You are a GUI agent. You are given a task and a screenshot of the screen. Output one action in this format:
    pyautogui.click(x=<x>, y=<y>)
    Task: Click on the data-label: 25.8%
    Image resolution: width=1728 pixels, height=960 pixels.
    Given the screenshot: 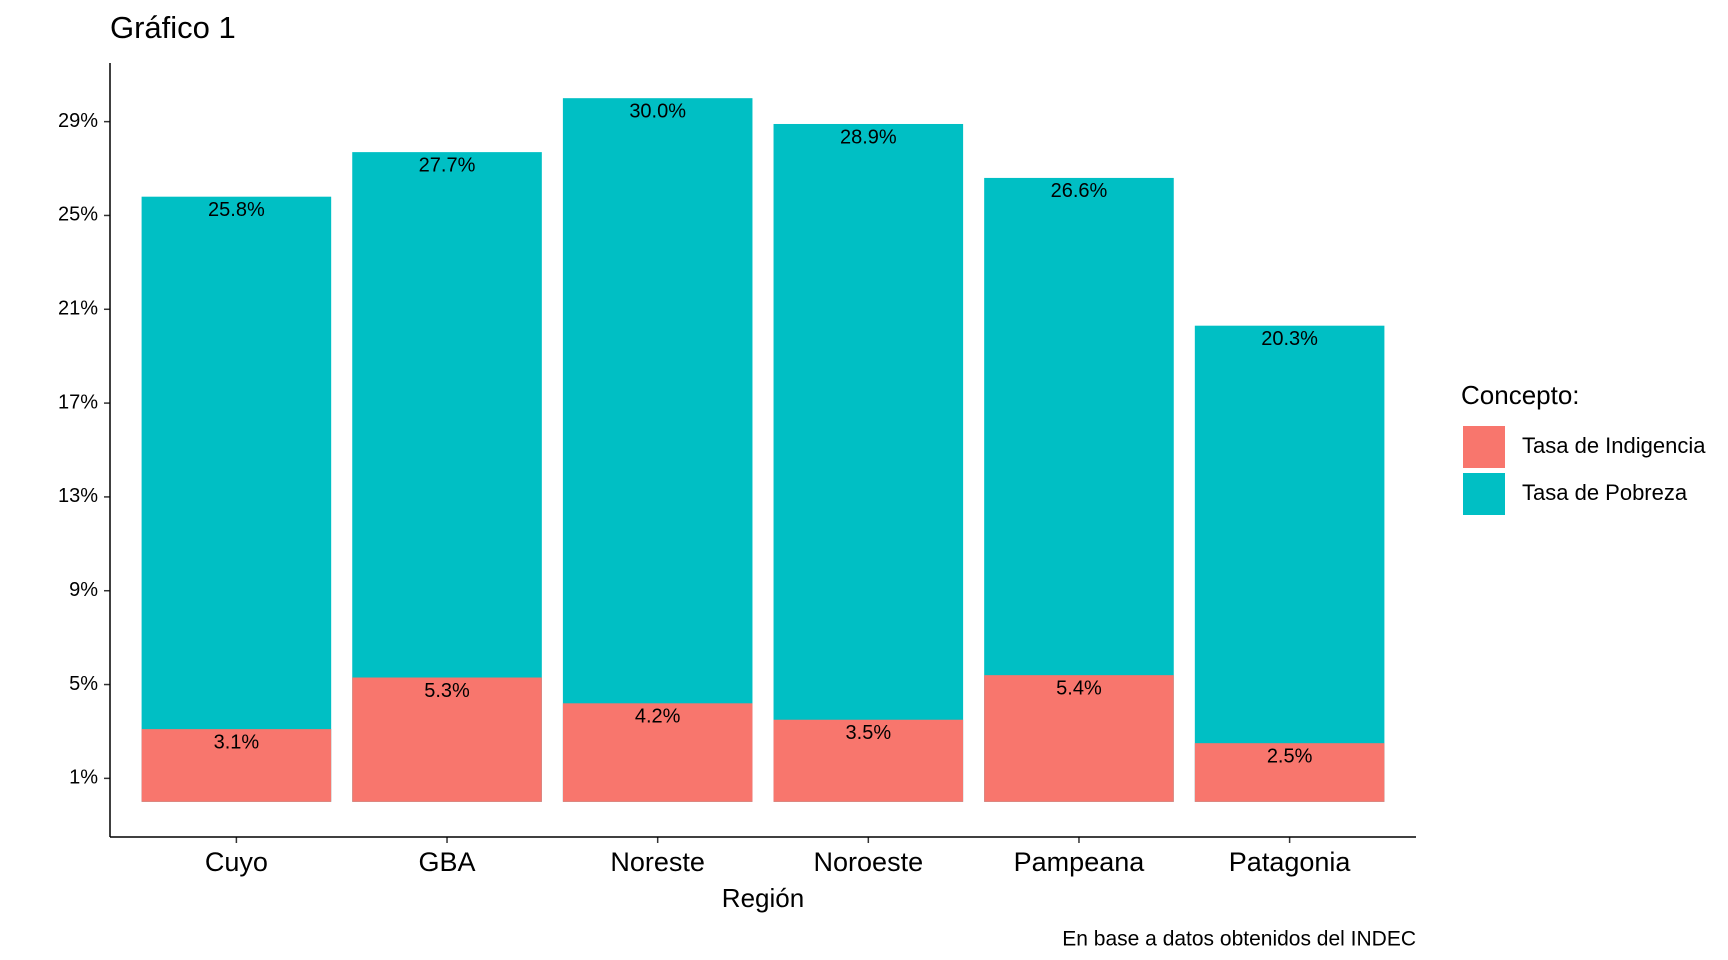 What is the action you would take?
    pyautogui.click(x=236, y=210)
    